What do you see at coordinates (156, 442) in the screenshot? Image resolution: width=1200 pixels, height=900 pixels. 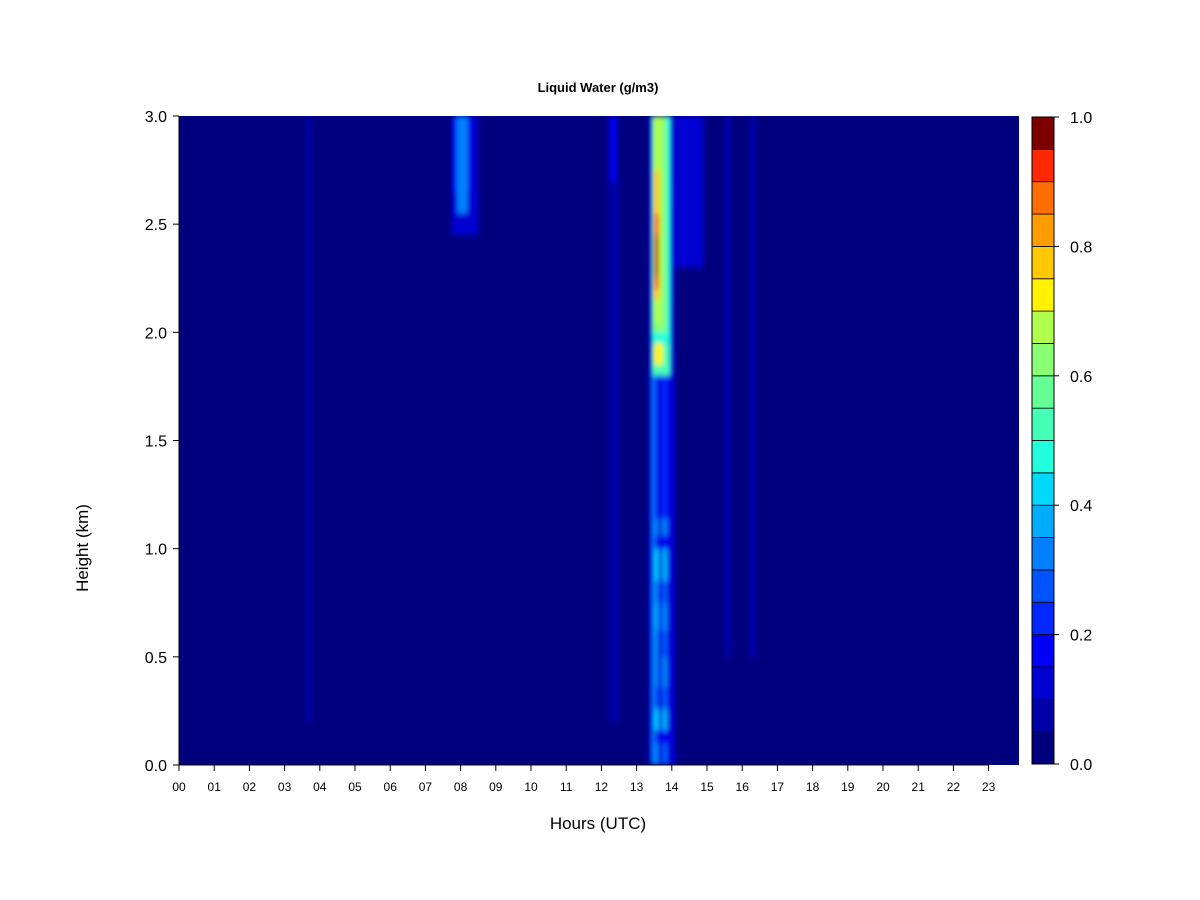 I see `y-tick-label: 1.5` at bounding box center [156, 442].